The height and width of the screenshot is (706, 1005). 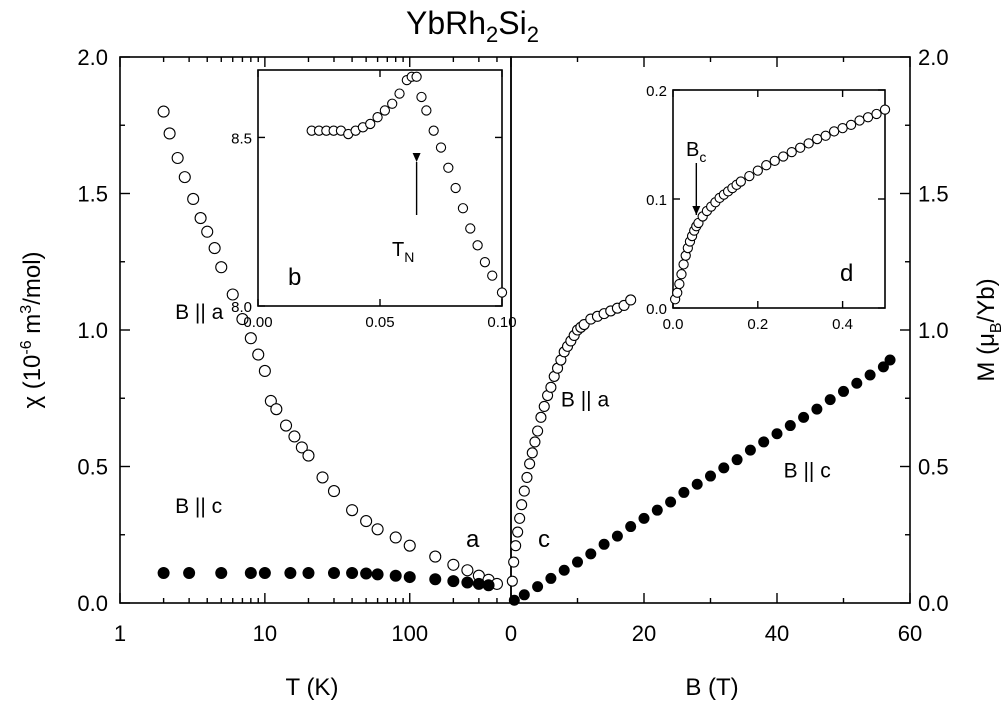 I want to click on panel-a-xlabel: T (K), so click(x=312, y=687).